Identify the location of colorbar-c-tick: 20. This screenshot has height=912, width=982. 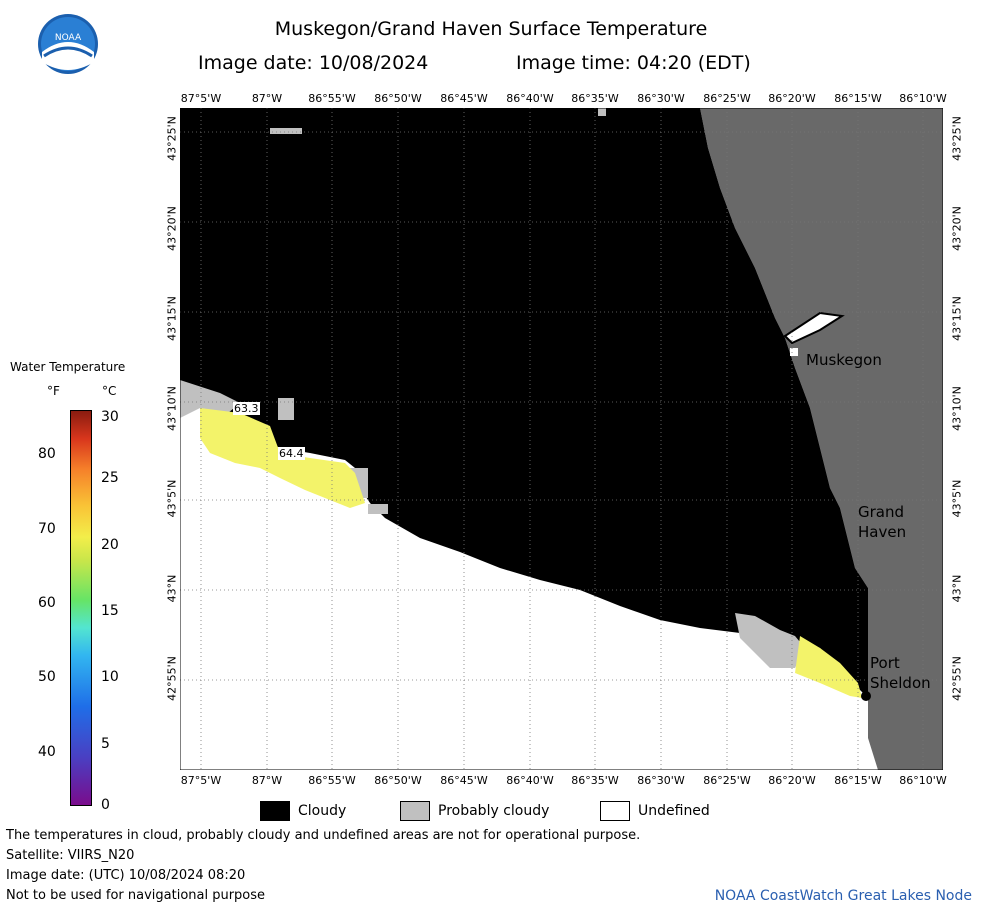
(110, 545).